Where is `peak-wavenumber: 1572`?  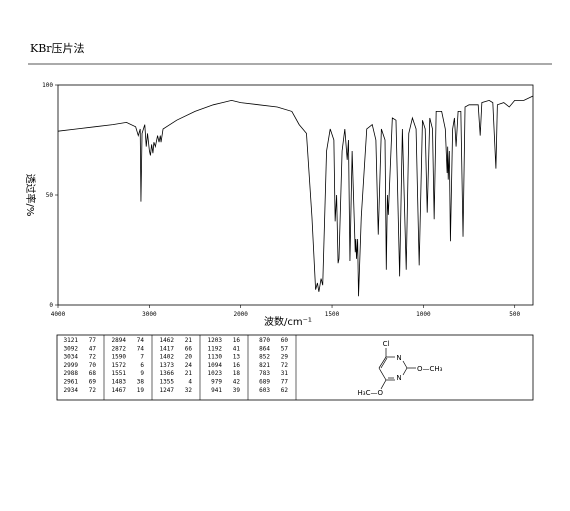 peak-wavenumber: 1572 is located at coordinates (119, 365).